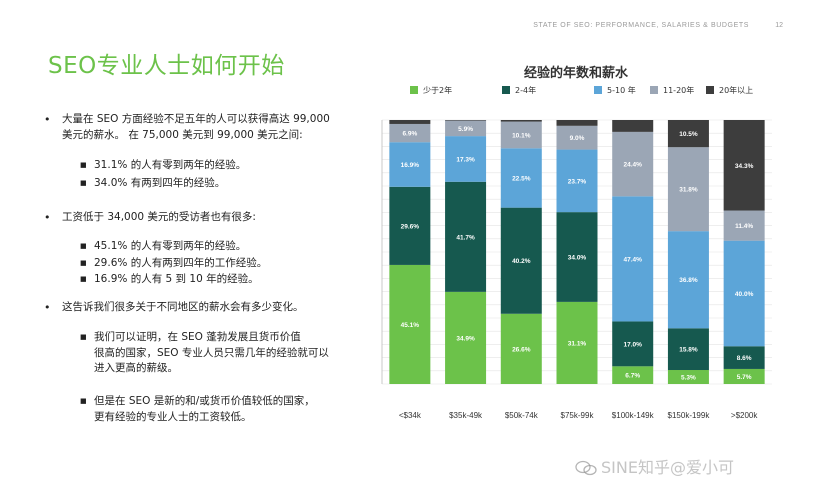 This screenshot has width=823, height=500. I want to click on data-label: 23.7%, so click(577, 181).